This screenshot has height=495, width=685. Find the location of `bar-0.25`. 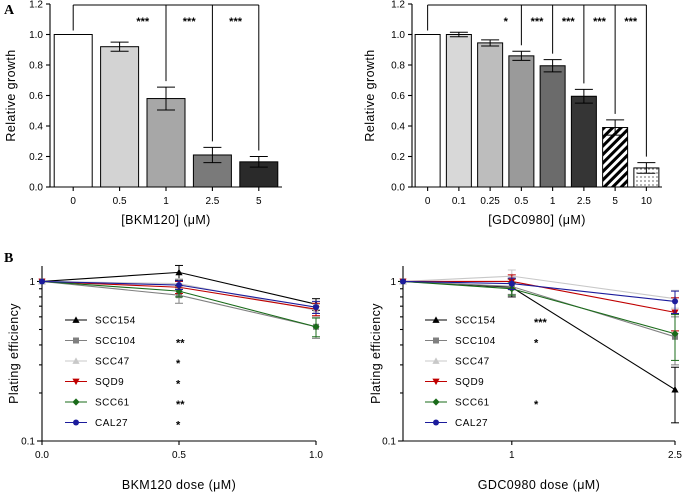

bar-0.25 is located at coordinates (490, 115).